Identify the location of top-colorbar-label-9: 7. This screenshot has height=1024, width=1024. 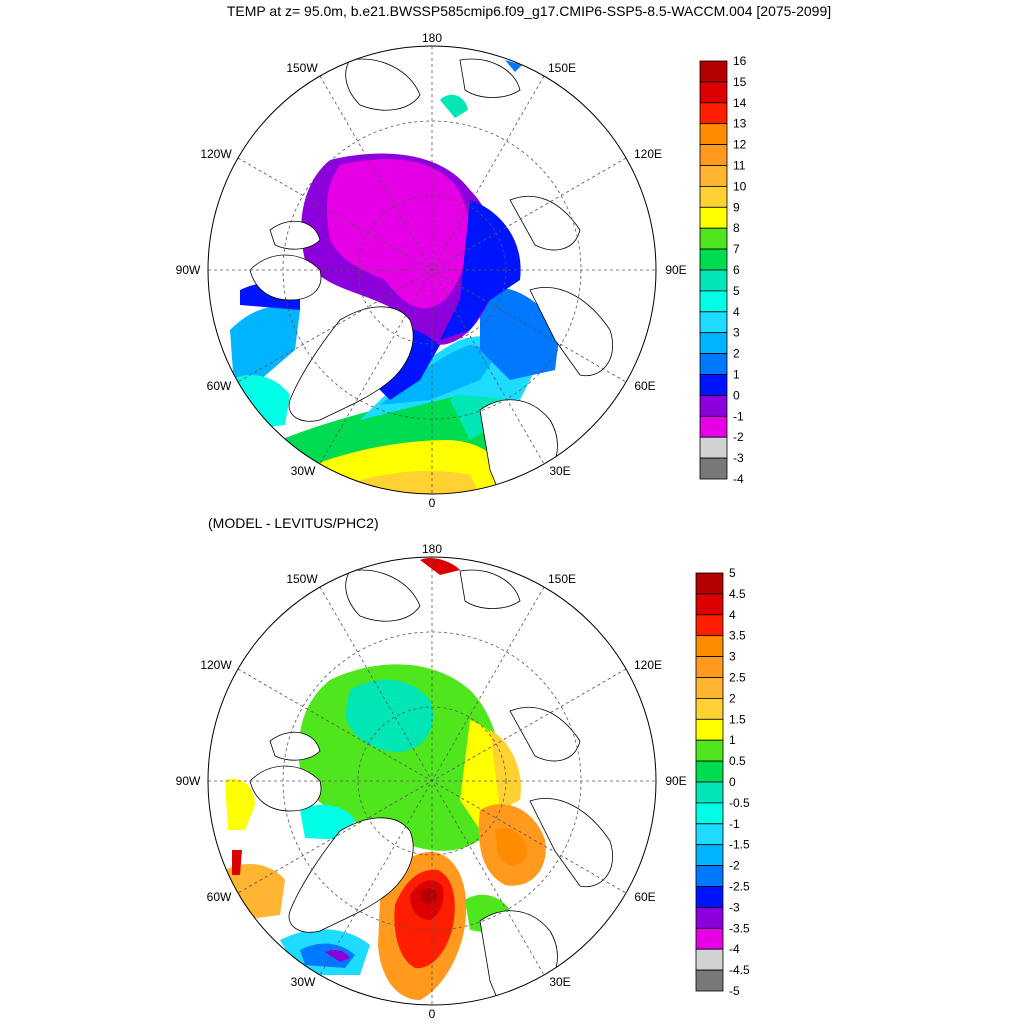
(736, 249).